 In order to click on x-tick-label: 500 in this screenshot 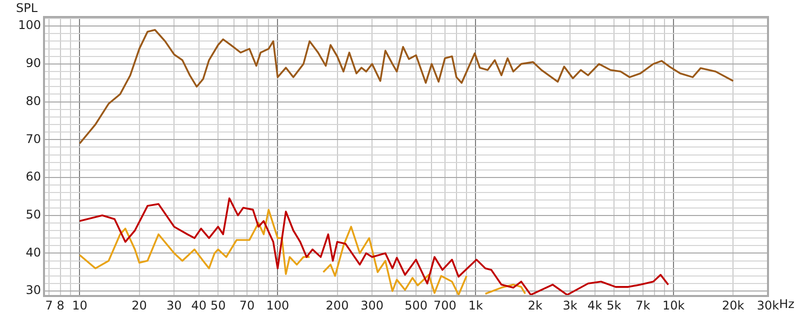, I will do `click(416, 305)`.